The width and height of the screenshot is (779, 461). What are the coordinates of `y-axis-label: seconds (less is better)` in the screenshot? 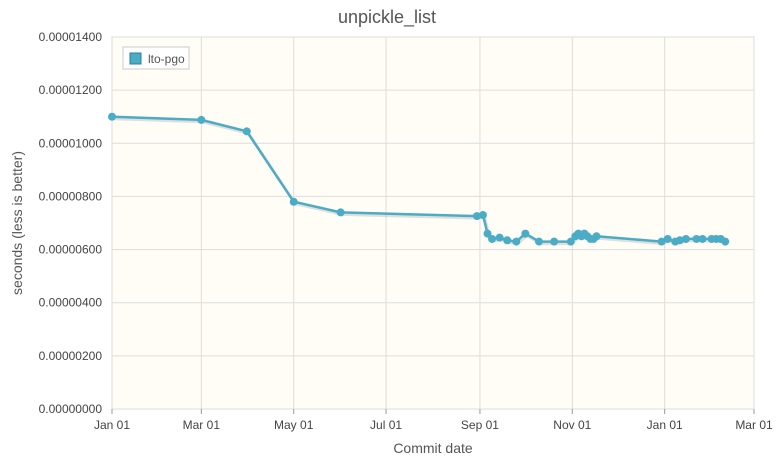 It's located at (17, 223).